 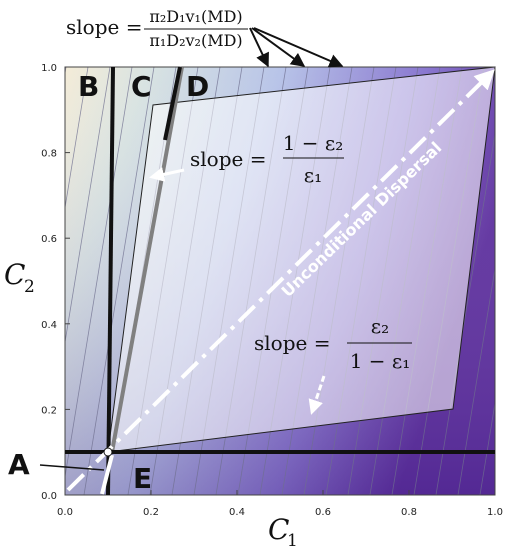 I want to click on x-tick-label: 0.6, so click(x=323, y=512).